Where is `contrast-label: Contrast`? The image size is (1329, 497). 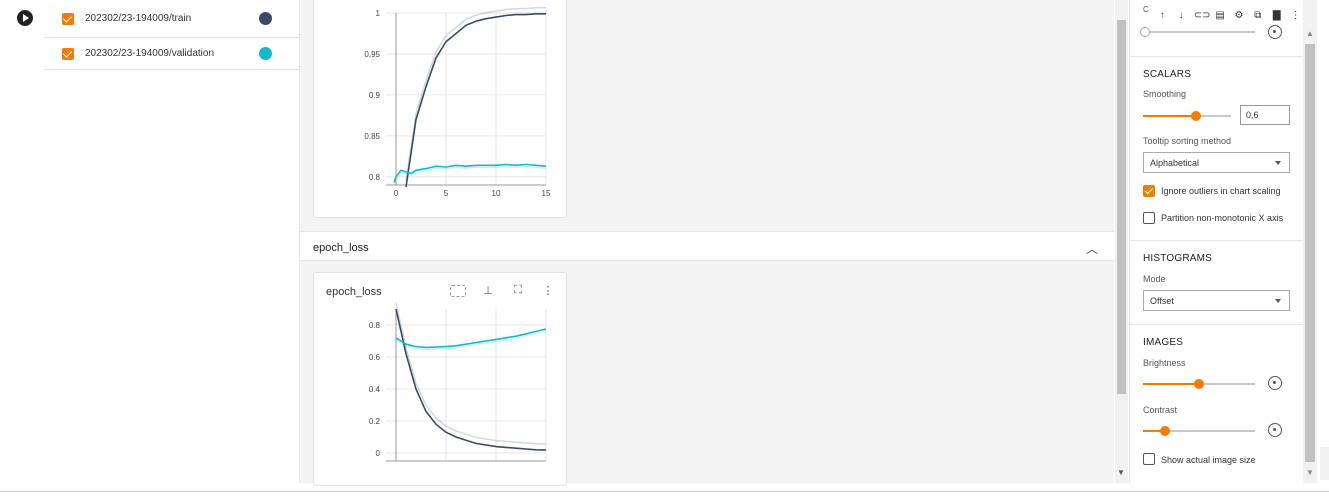
contrast-label: Contrast is located at coordinates (1160, 410).